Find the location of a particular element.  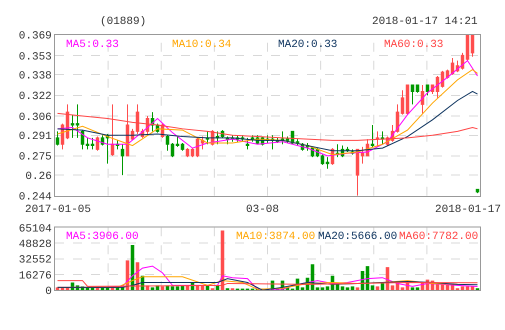

text: MA10:3874.00 is located at coordinates (276, 237).